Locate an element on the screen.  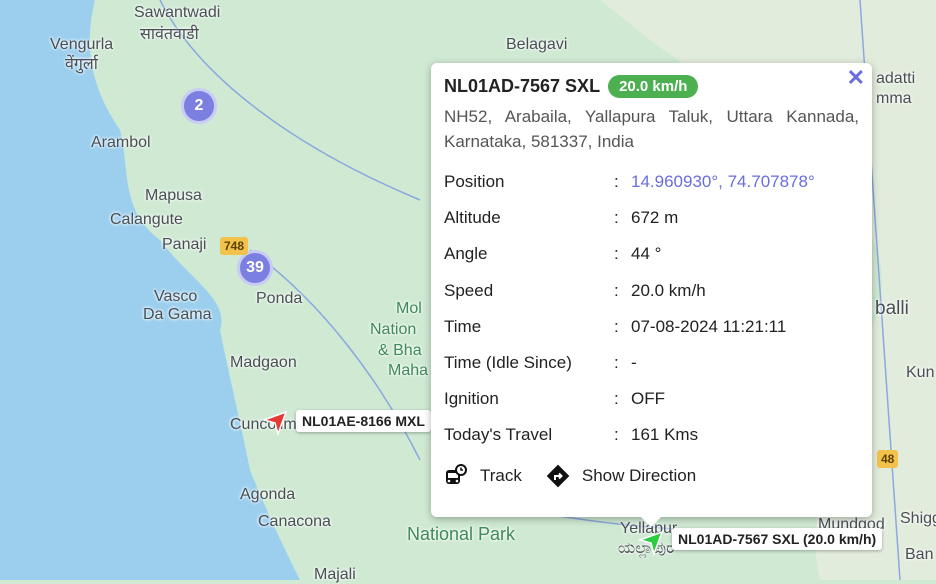
map-label: Belagavi is located at coordinates (537, 44).